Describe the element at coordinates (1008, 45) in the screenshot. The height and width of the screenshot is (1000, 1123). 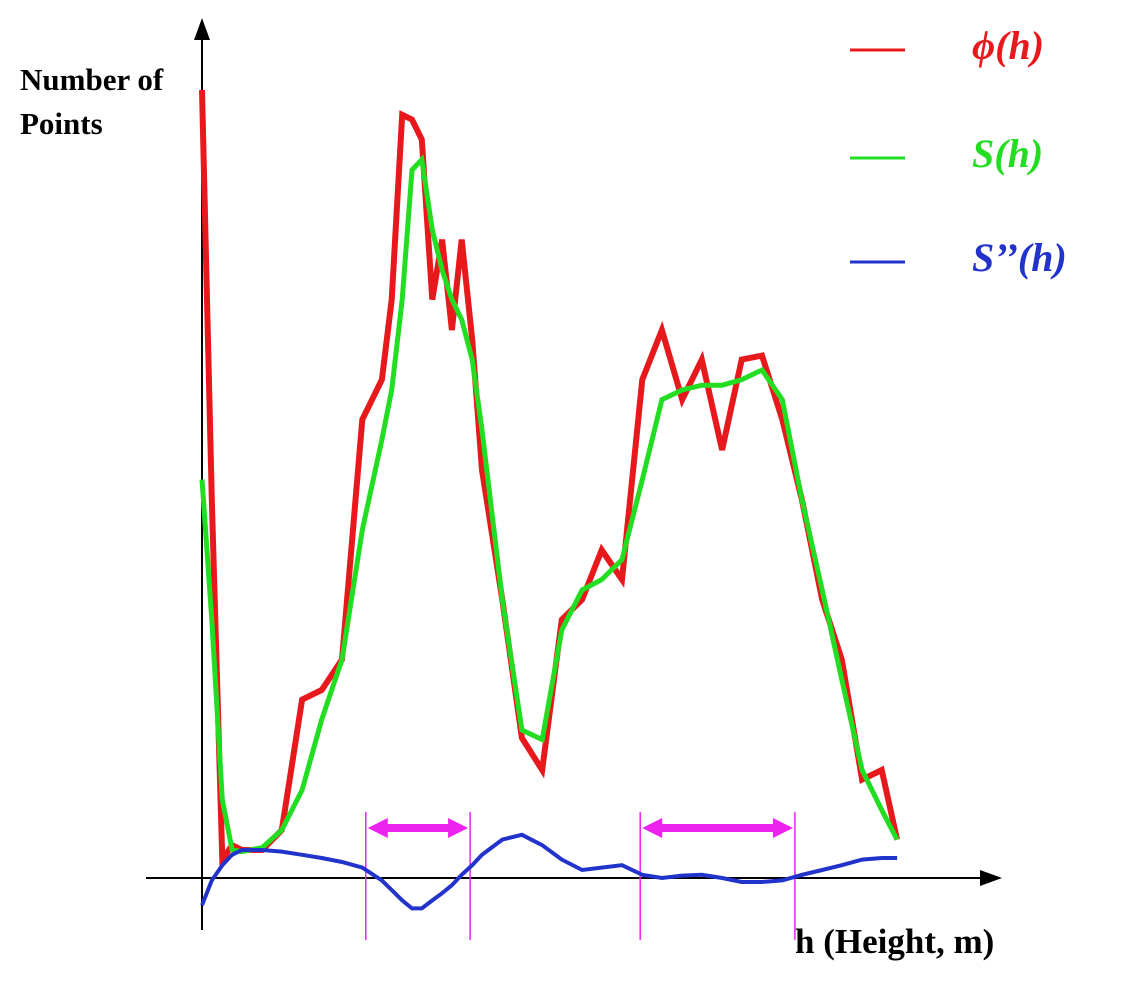
I see `legend-label: ϕ(h)` at that location.